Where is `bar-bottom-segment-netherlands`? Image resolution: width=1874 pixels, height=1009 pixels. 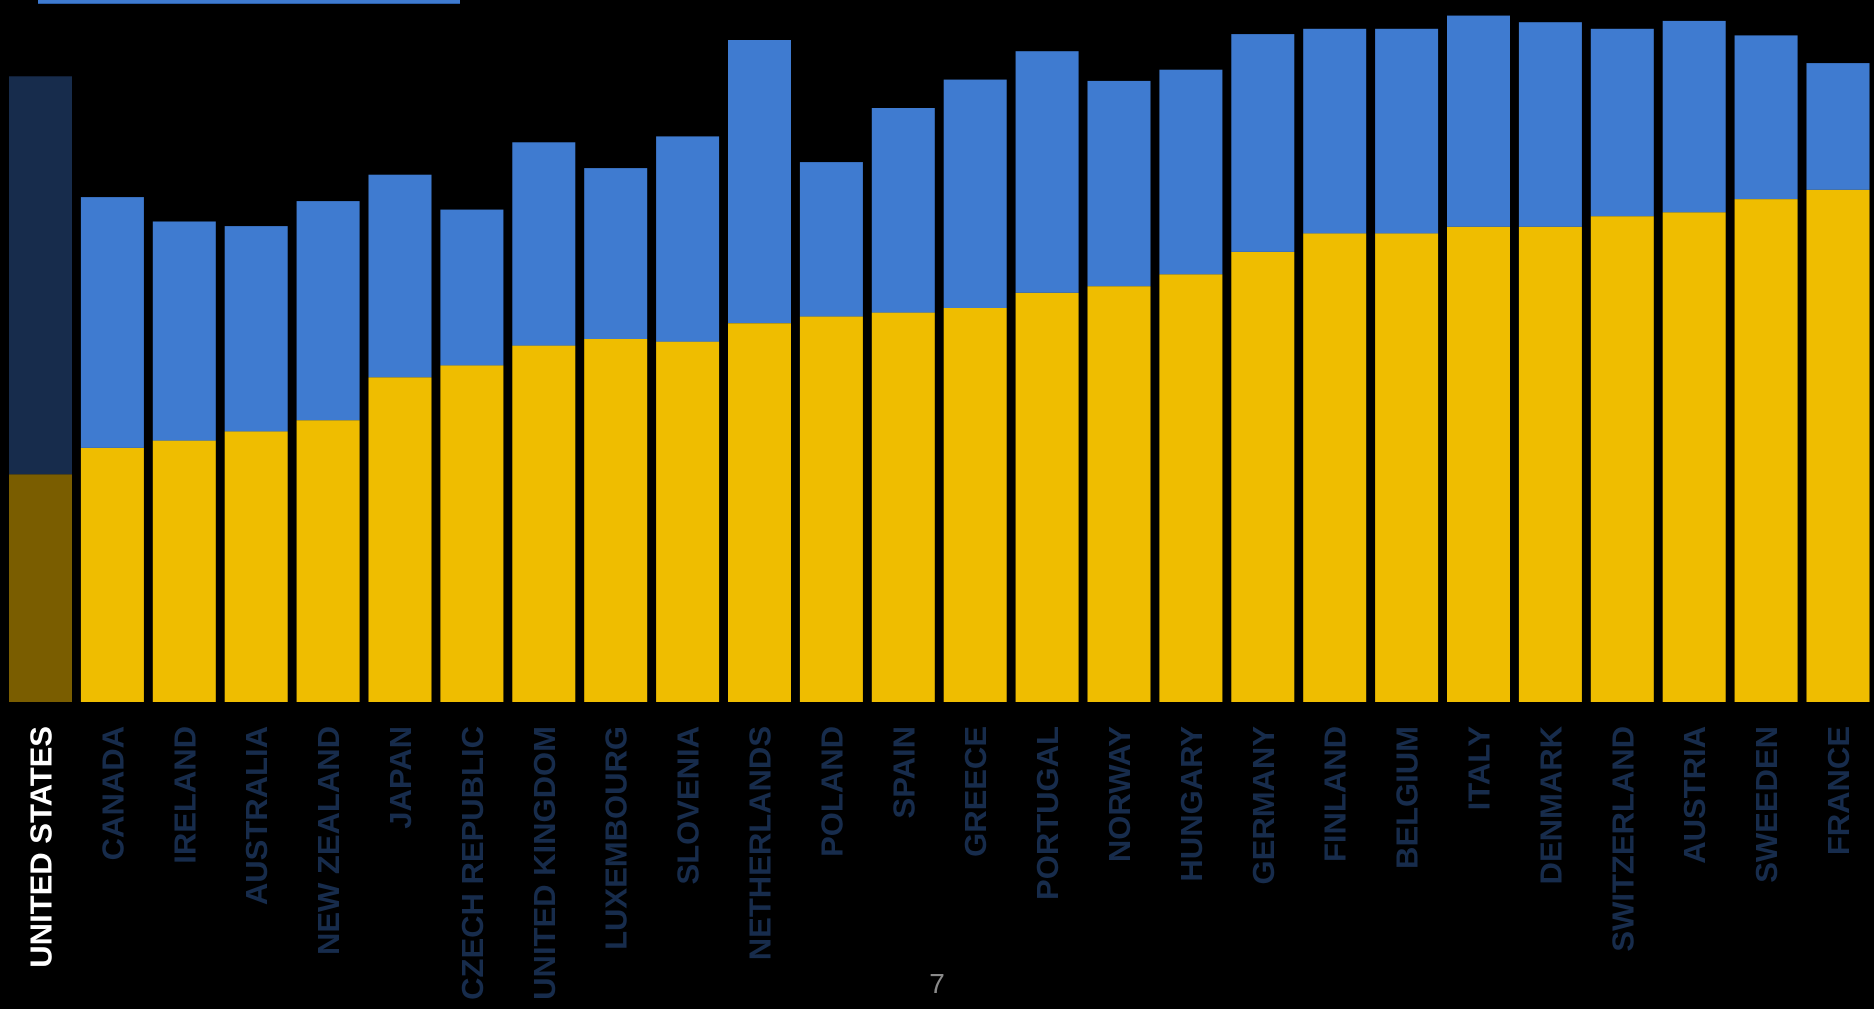 bar-bottom-segment-netherlands is located at coordinates (759, 512).